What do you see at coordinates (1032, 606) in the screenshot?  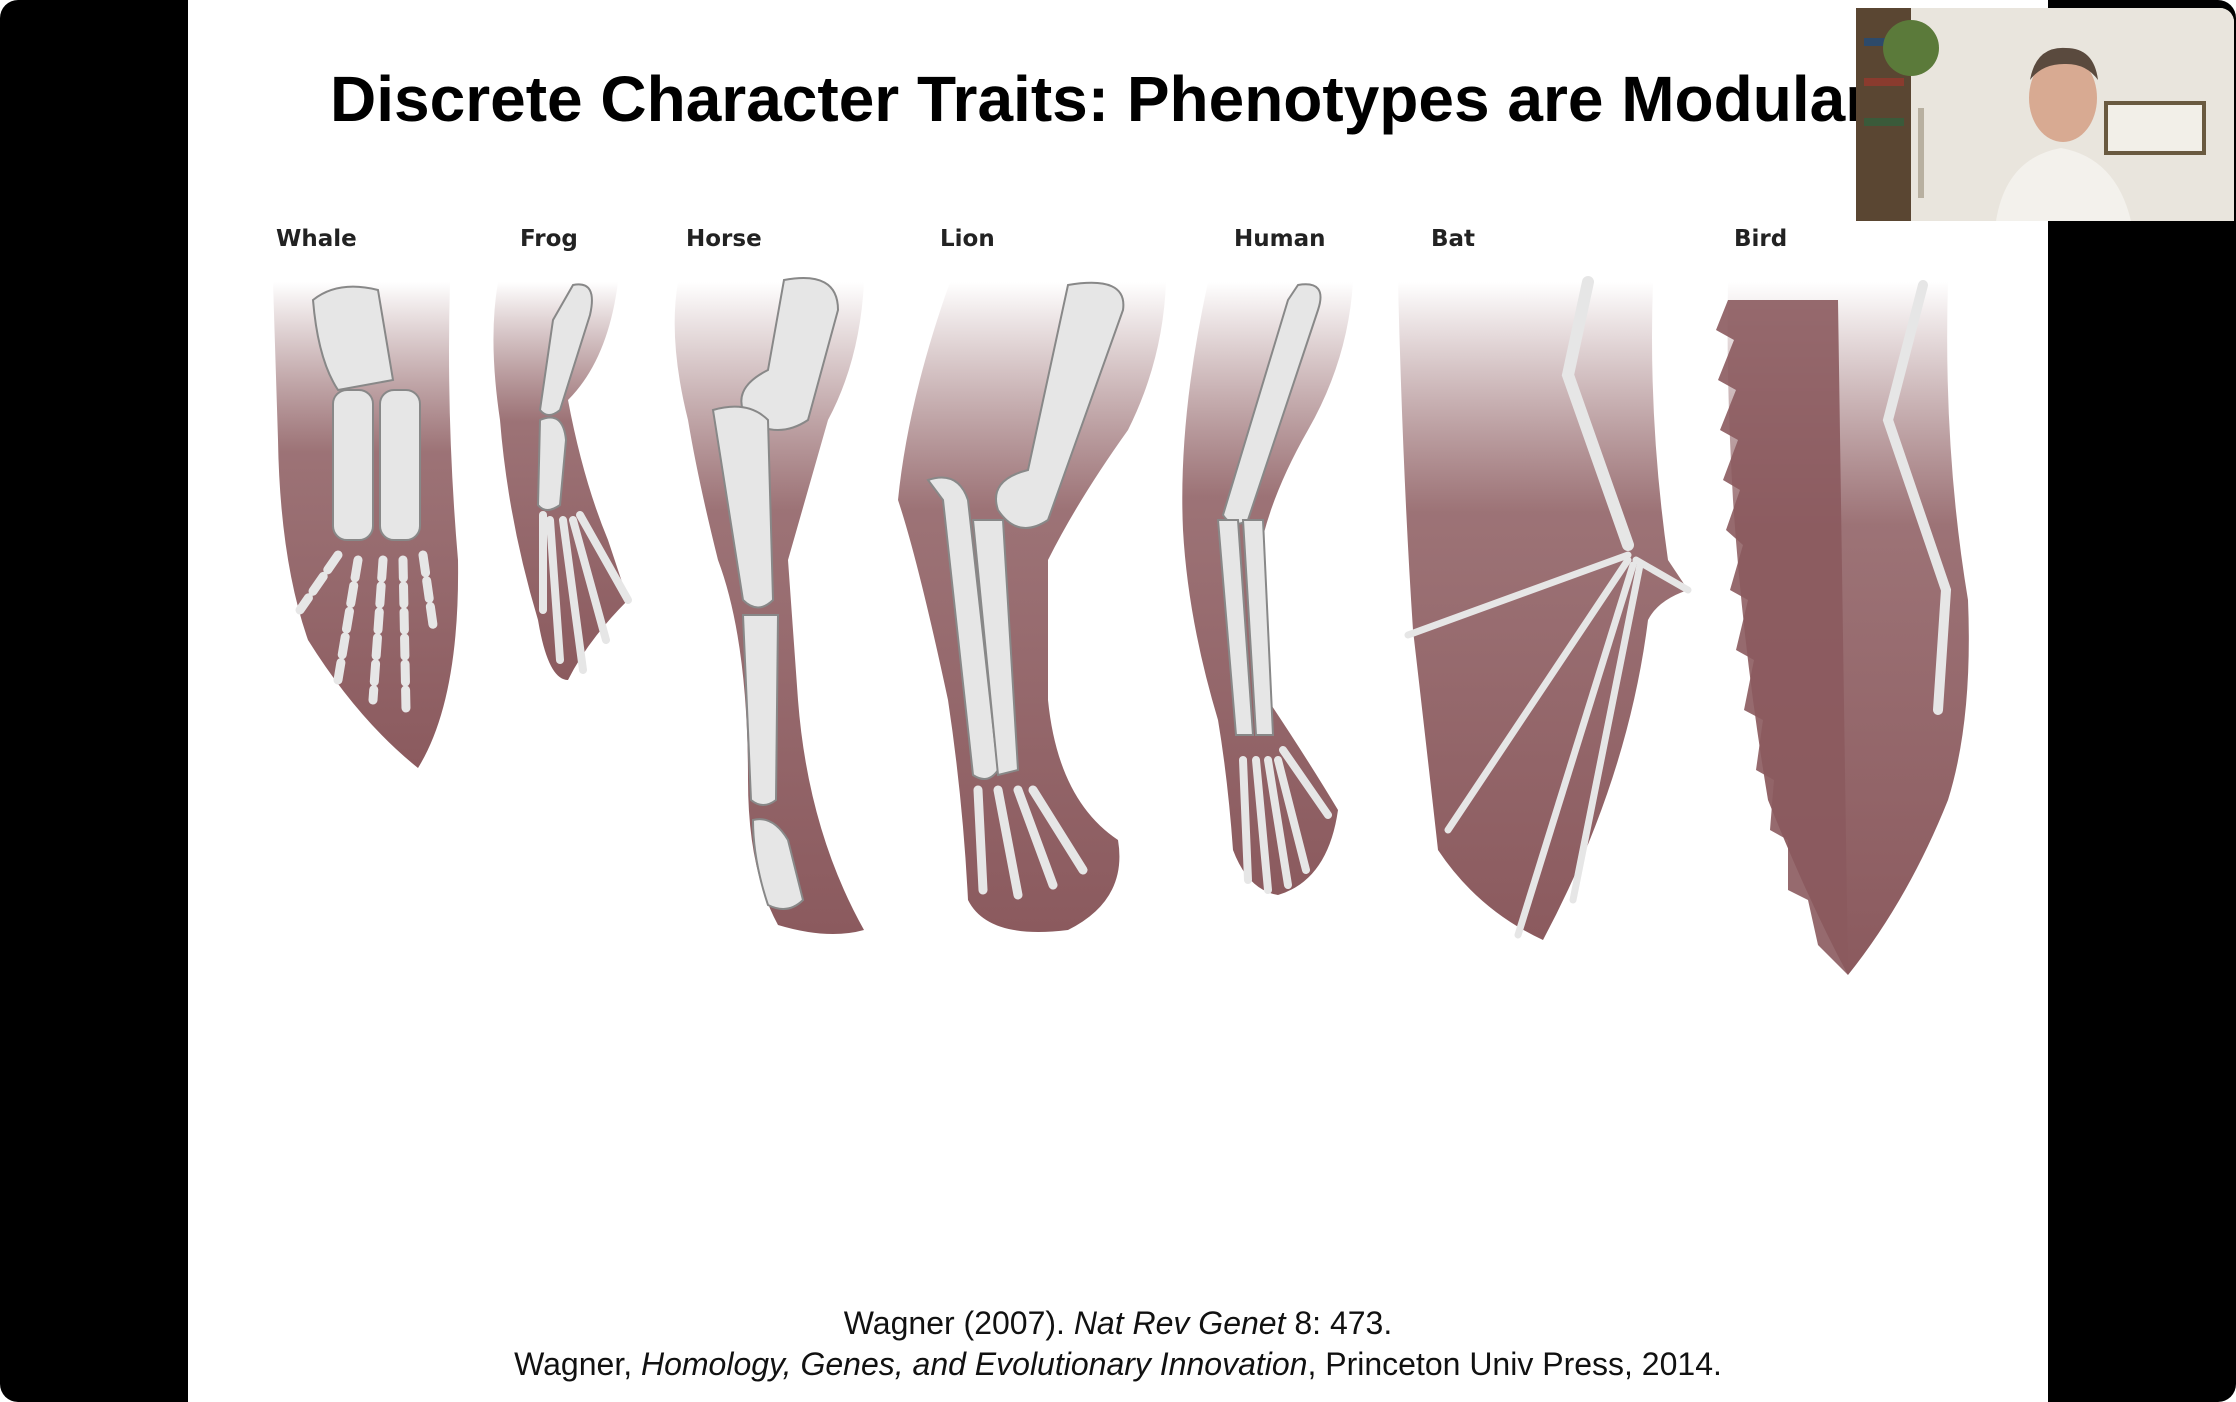 I see `lion-limb` at bounding box center [1032, 606].